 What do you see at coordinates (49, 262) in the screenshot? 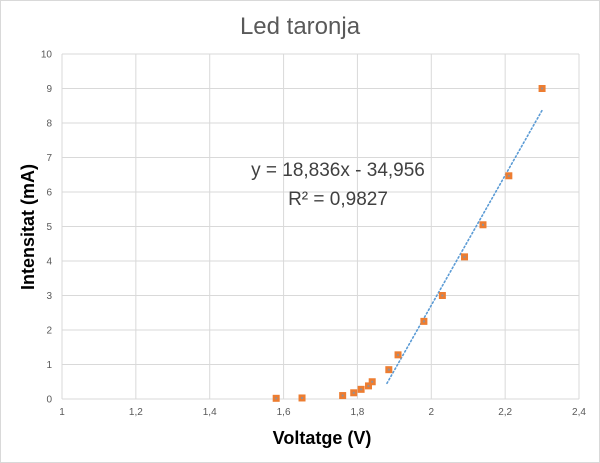
I see `y-tick-label: 4` at bounding box center [49, 262].